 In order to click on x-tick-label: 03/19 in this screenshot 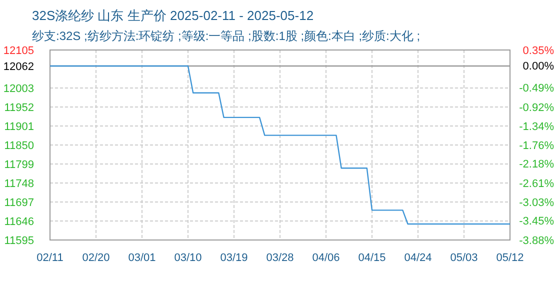, I will do `click(234, 258)`.